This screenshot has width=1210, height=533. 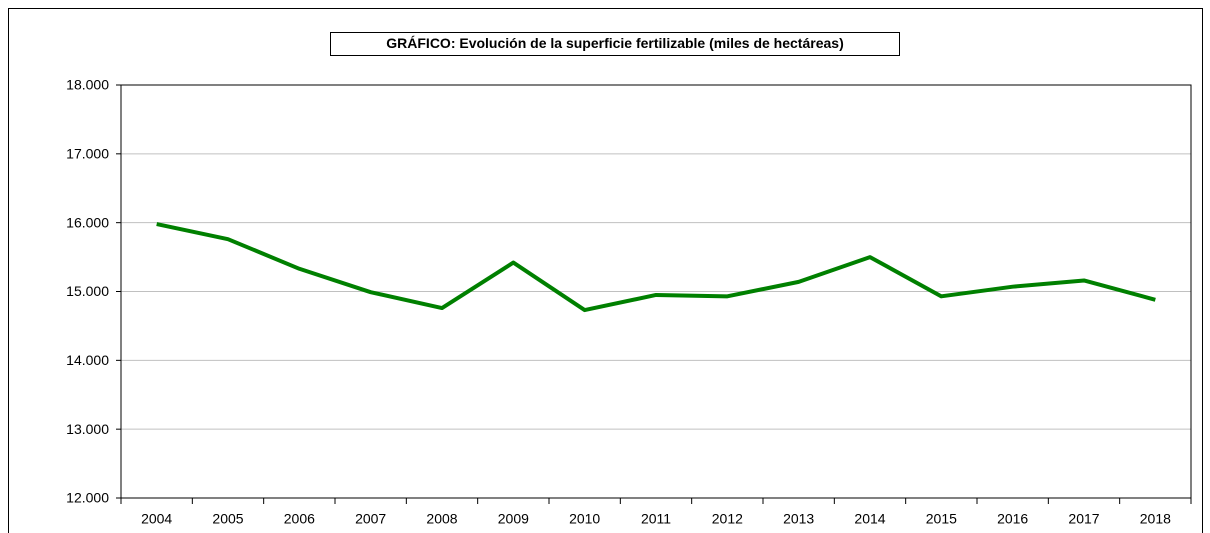 What do you see at coordinates (227, 519) in the screenshot?
I see `x-tick-label: 2005` at bounding box center [227, 519].